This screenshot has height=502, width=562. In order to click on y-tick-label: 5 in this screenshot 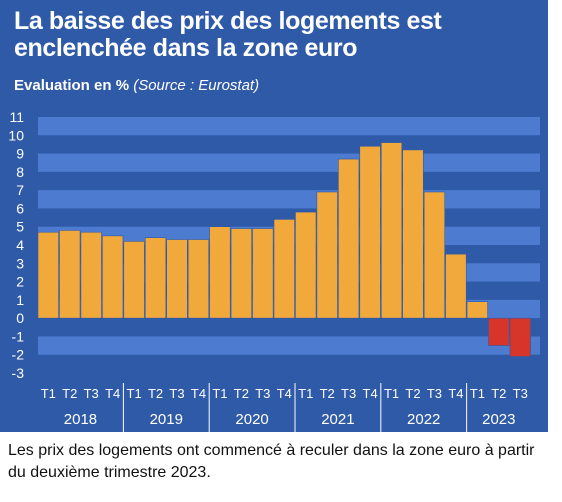, I will do `click(20, 227)`.